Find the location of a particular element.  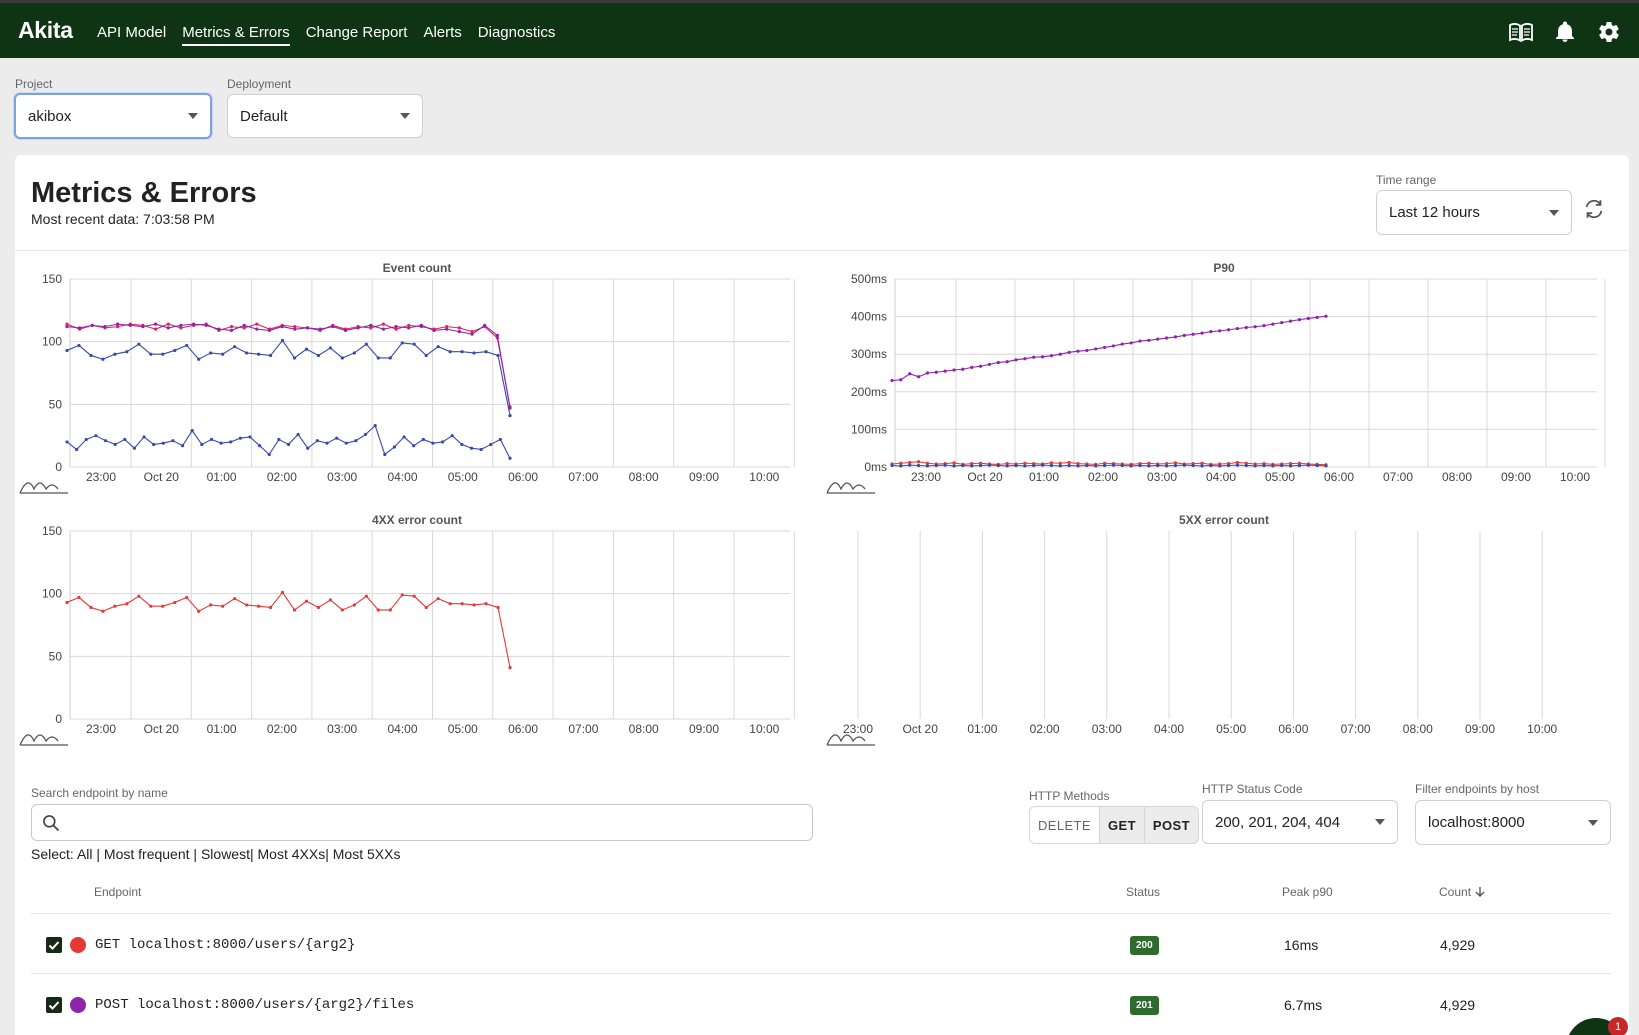

nav-change-report: Change Report is located at coordinates (356, 32).